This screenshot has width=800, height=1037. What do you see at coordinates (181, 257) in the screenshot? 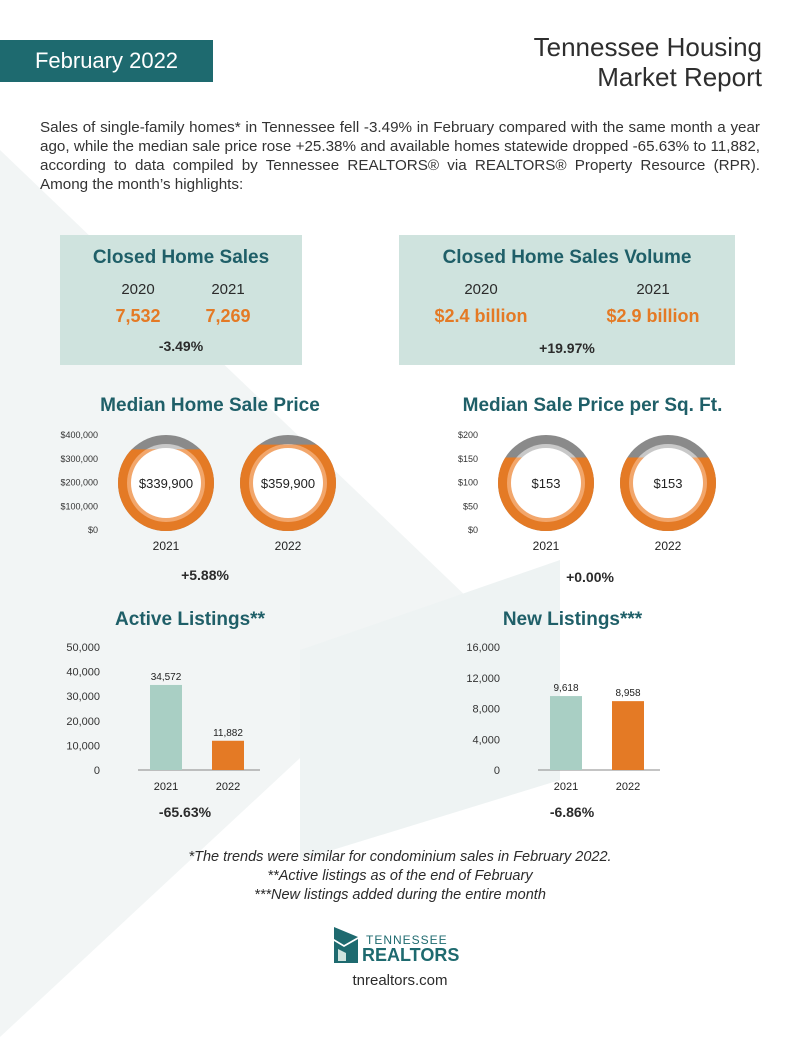
I see `closed-sales-title: Closed Home Sales` at bounding box center [181, 257].